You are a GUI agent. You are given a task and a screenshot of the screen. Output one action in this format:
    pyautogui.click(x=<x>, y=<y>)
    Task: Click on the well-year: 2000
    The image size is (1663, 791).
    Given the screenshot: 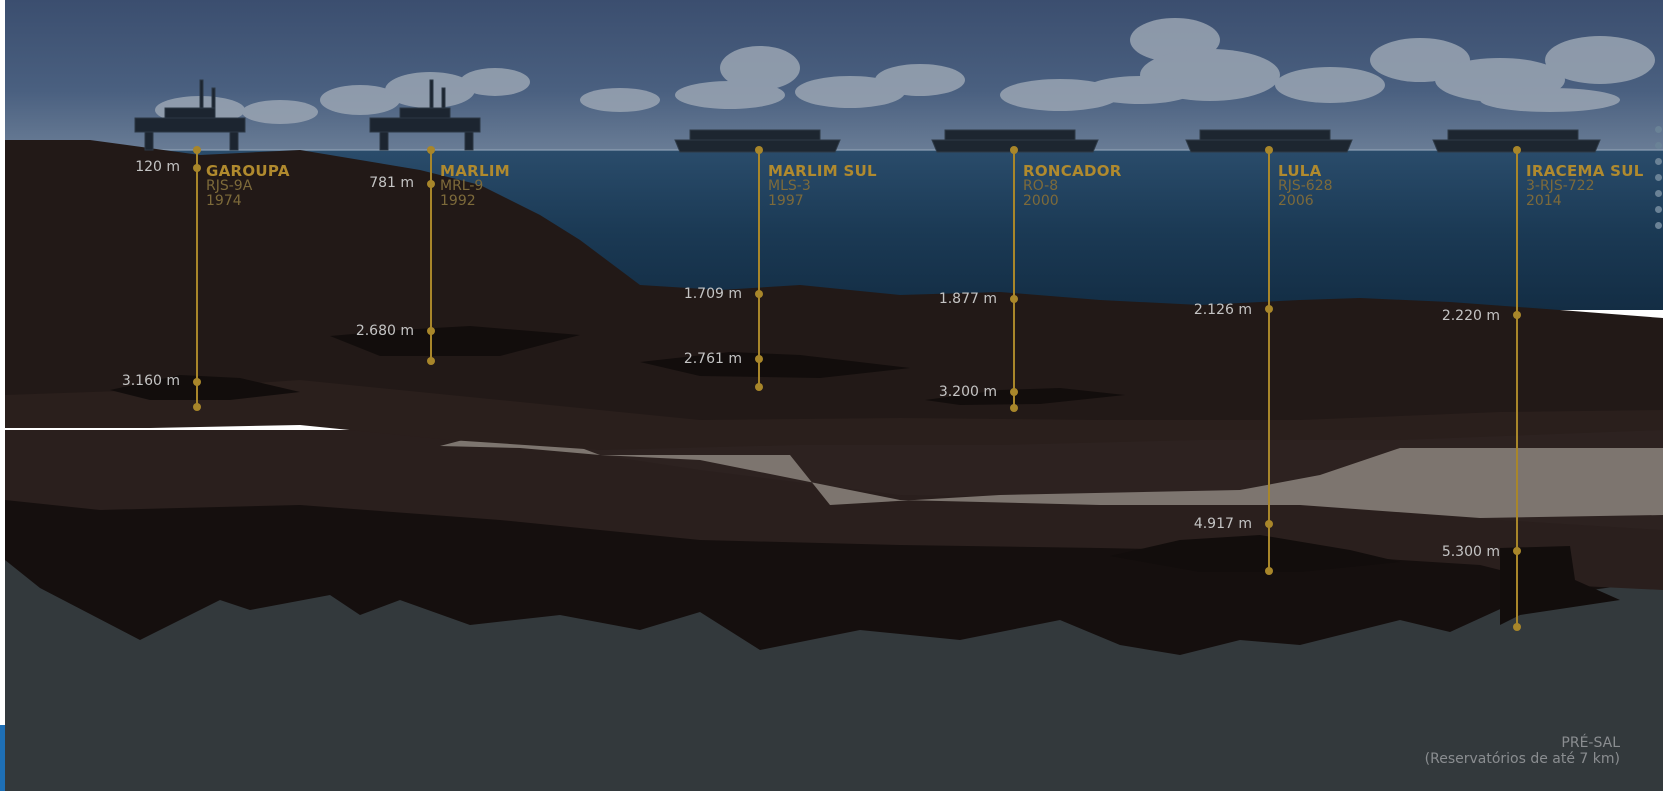 What is the action you would take?
    pyautogui.click(x=1041, y=201)
    